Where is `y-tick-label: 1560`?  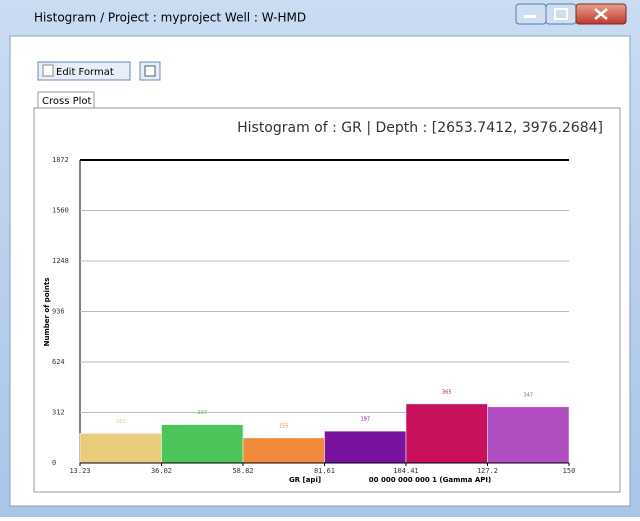
y-tick-label: 1560 is located at coordinates (60, 211).